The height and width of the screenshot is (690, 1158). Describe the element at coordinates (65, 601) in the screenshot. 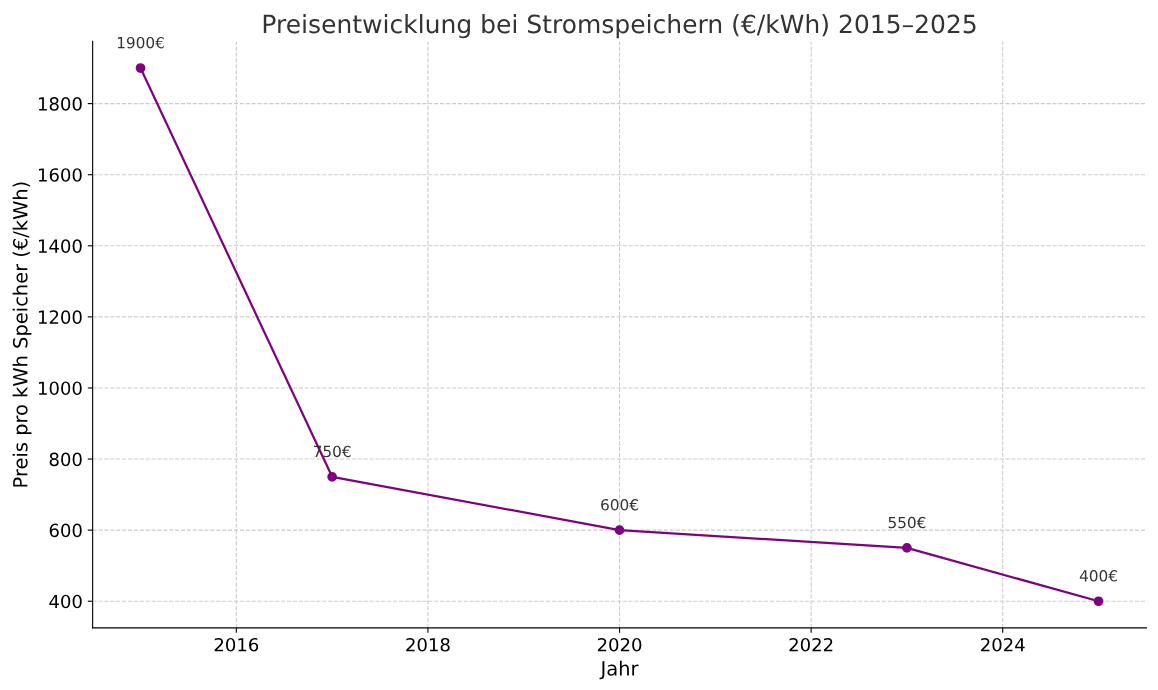

I see `y-tick-label: 400` at that location.